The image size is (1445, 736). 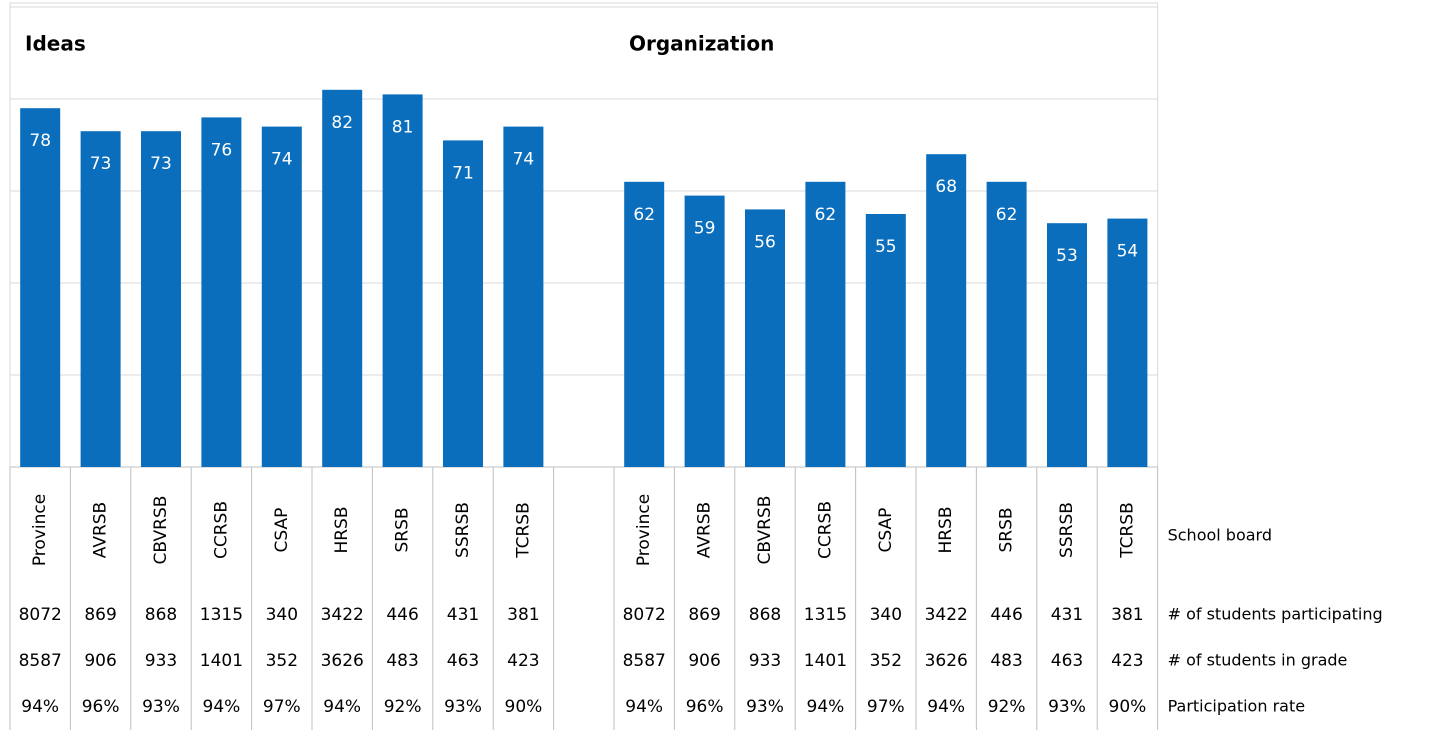 I want to click on row-label: # of students participating, so click(x=1275, y=614).